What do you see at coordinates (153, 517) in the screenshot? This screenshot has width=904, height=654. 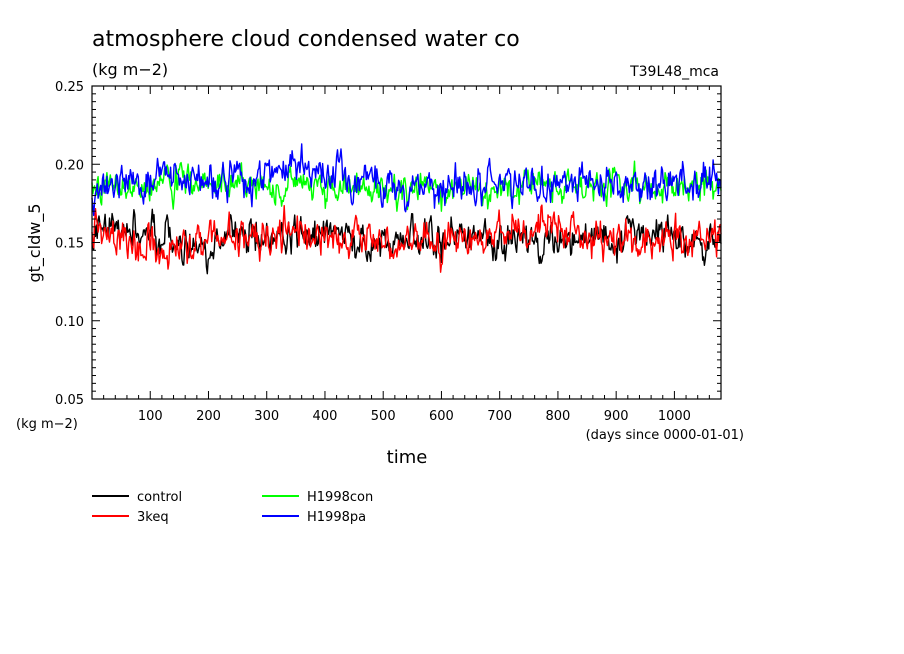 I see `legend-label-3keq: 3keq` at bounding box center [153, 517].